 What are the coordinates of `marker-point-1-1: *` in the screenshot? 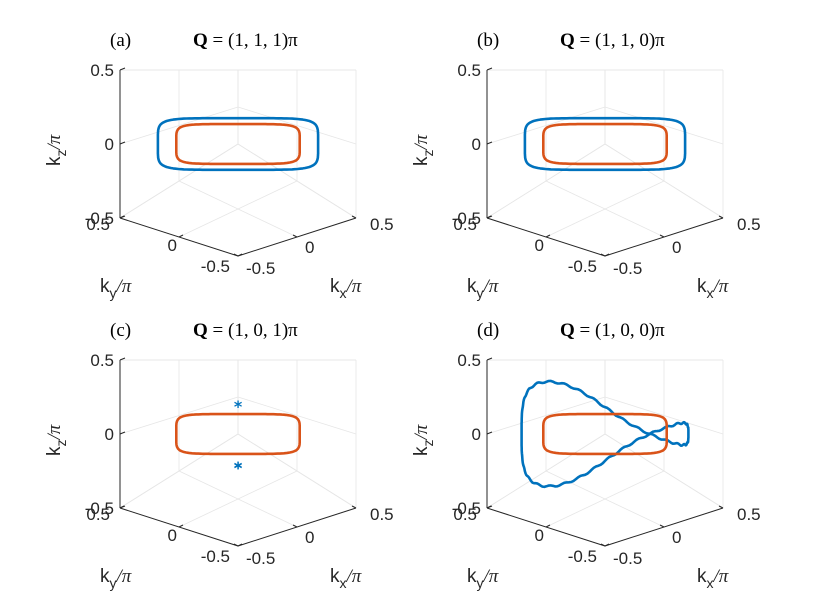 It's located at (238, 468).